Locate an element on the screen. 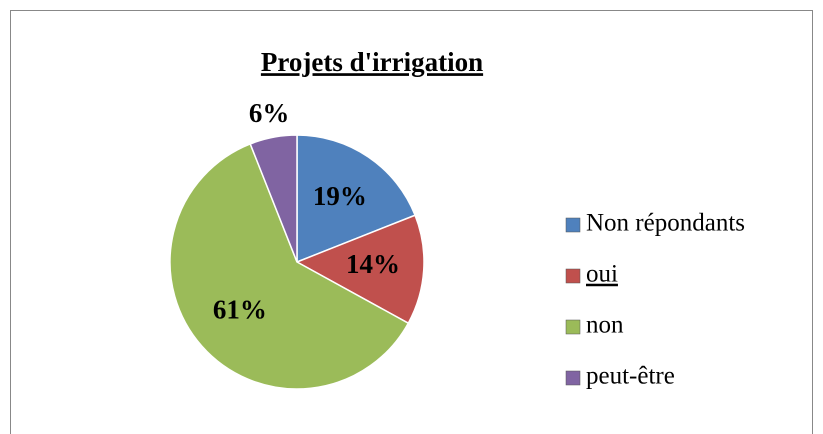 The image size is (823, 434). legend-label: oui is located at coordinates (602, 274).